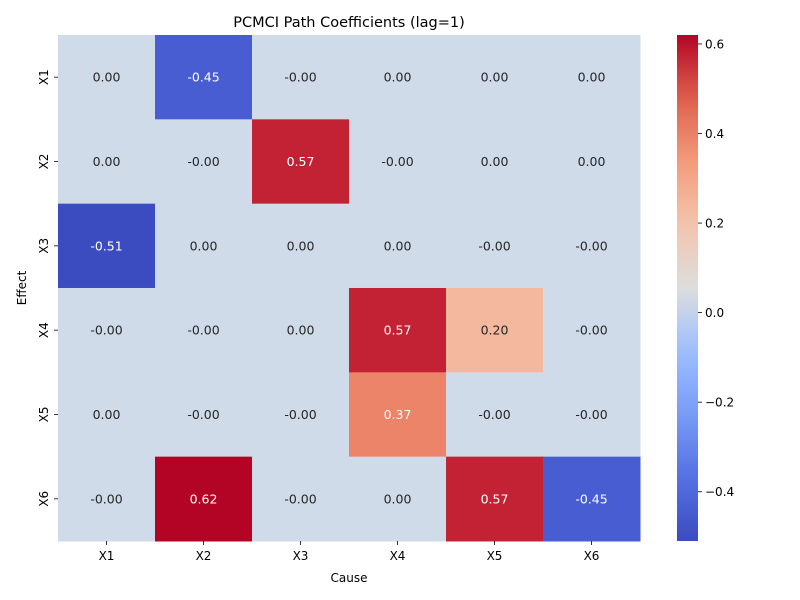  What do you see at coordinates (714, 224) in the screenshot?
I see `colorbar-tick-label: 0.2` at bounding box center [714, 224].